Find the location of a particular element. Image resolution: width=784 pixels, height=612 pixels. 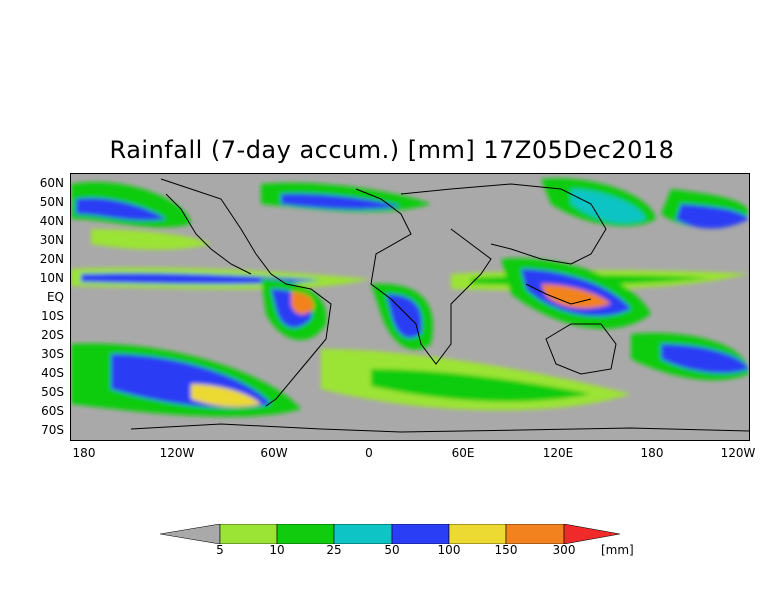

legend-threshold-label: 25 is located at coordinates (334, 550).